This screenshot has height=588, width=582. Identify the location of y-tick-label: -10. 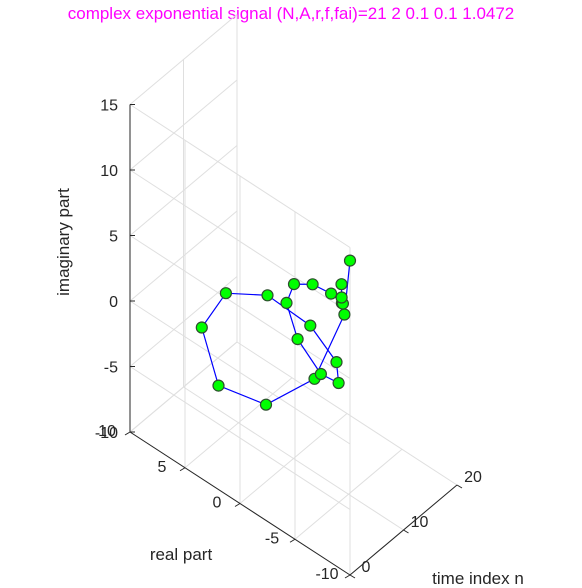
(326, 574).